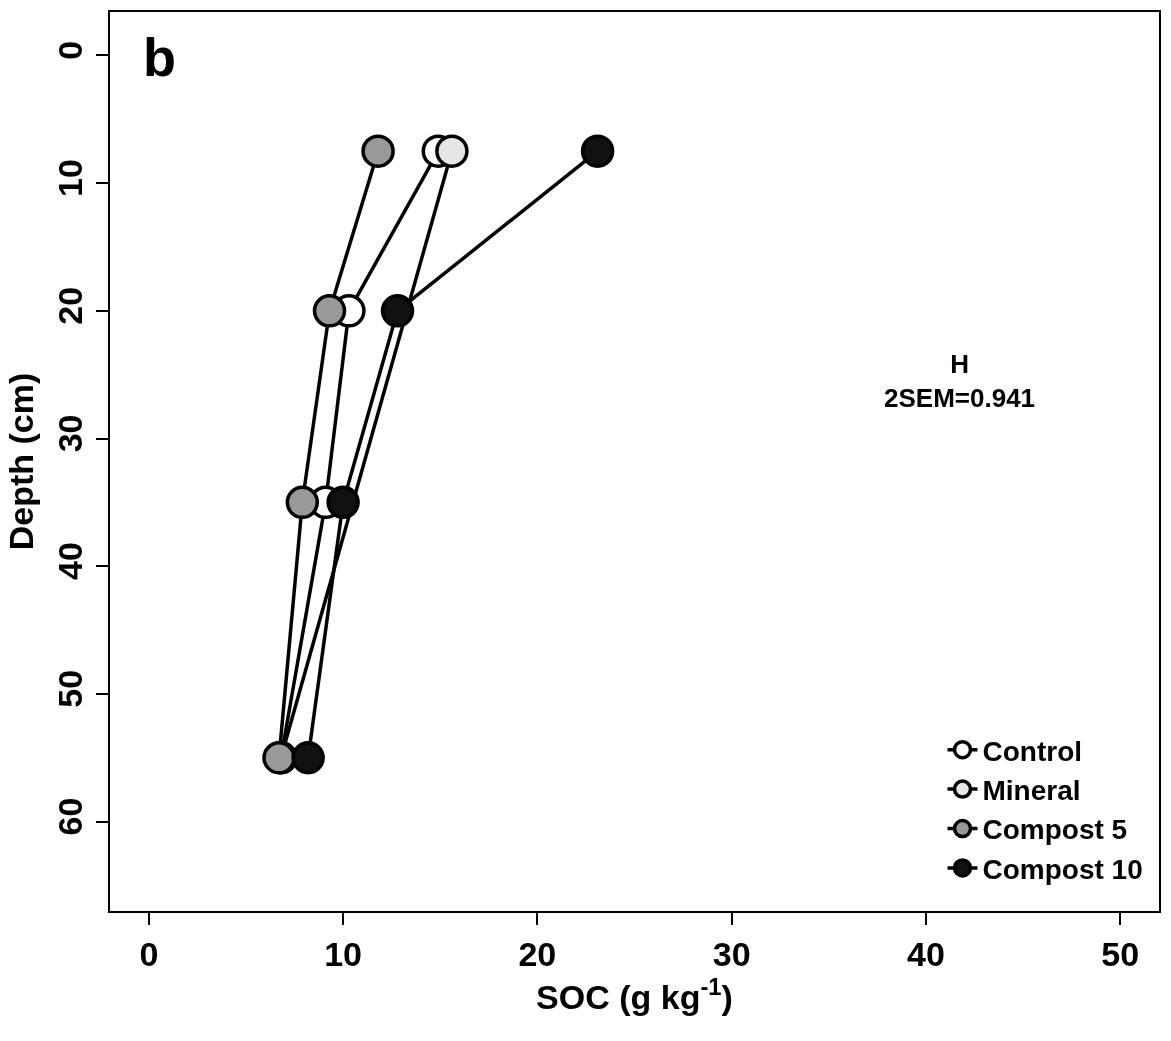  Describe the element at coordinates (537, 953) in the screenshot. I see `x-tick-label: 20` at that location.